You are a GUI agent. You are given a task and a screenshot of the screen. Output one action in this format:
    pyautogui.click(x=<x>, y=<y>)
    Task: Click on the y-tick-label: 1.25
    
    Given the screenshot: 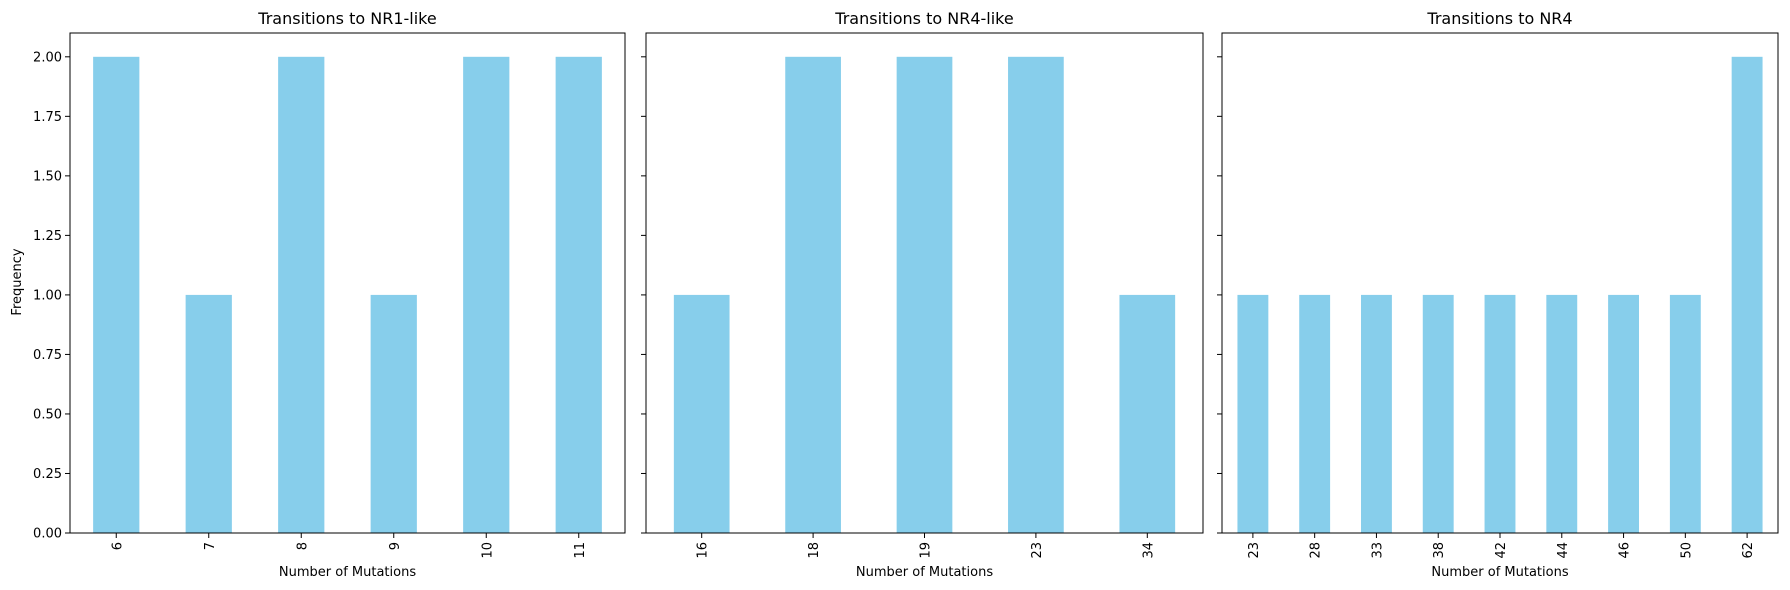 What is the action you would take?
    pyautogui.click(x=47, y=236)
    